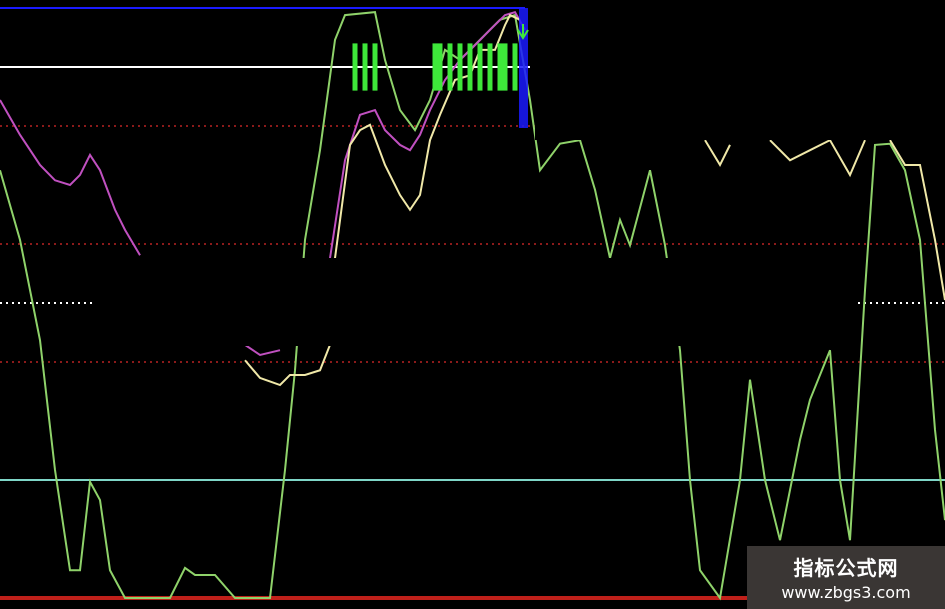  I want to click on signal-marker, so click(523, 68).